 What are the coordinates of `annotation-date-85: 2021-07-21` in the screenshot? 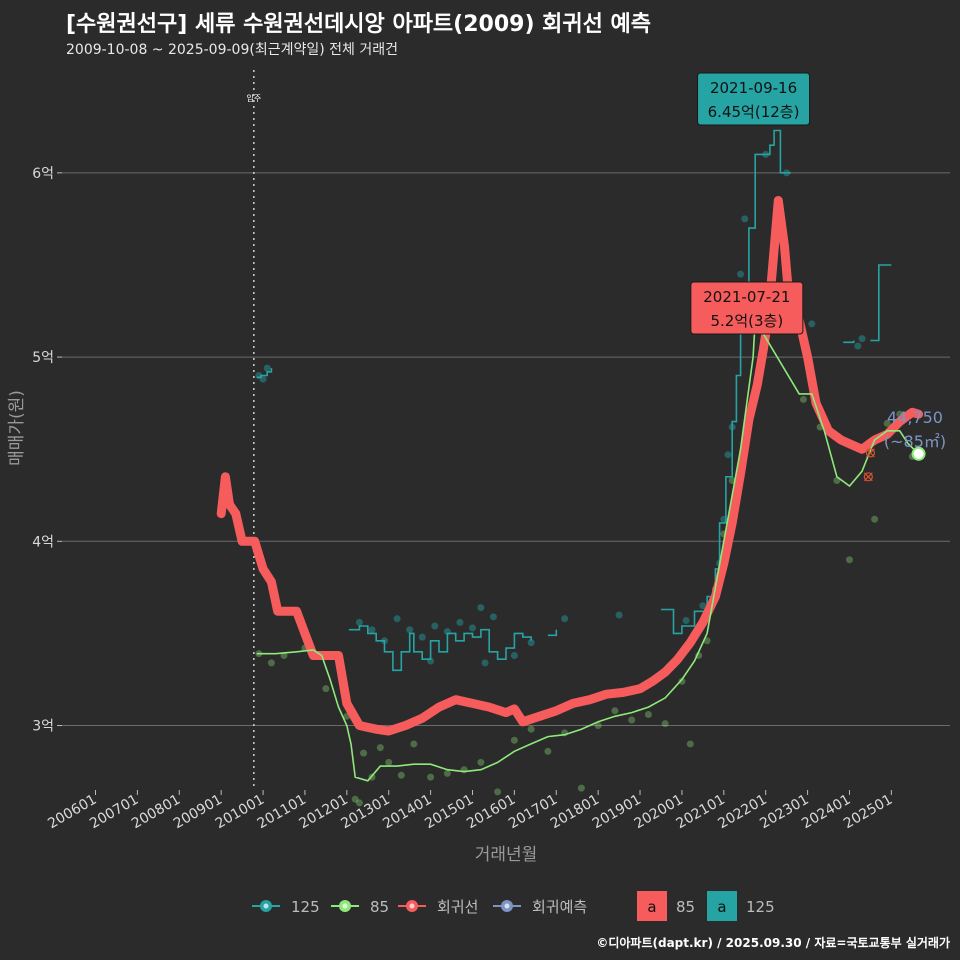 It's located at (746, 297).